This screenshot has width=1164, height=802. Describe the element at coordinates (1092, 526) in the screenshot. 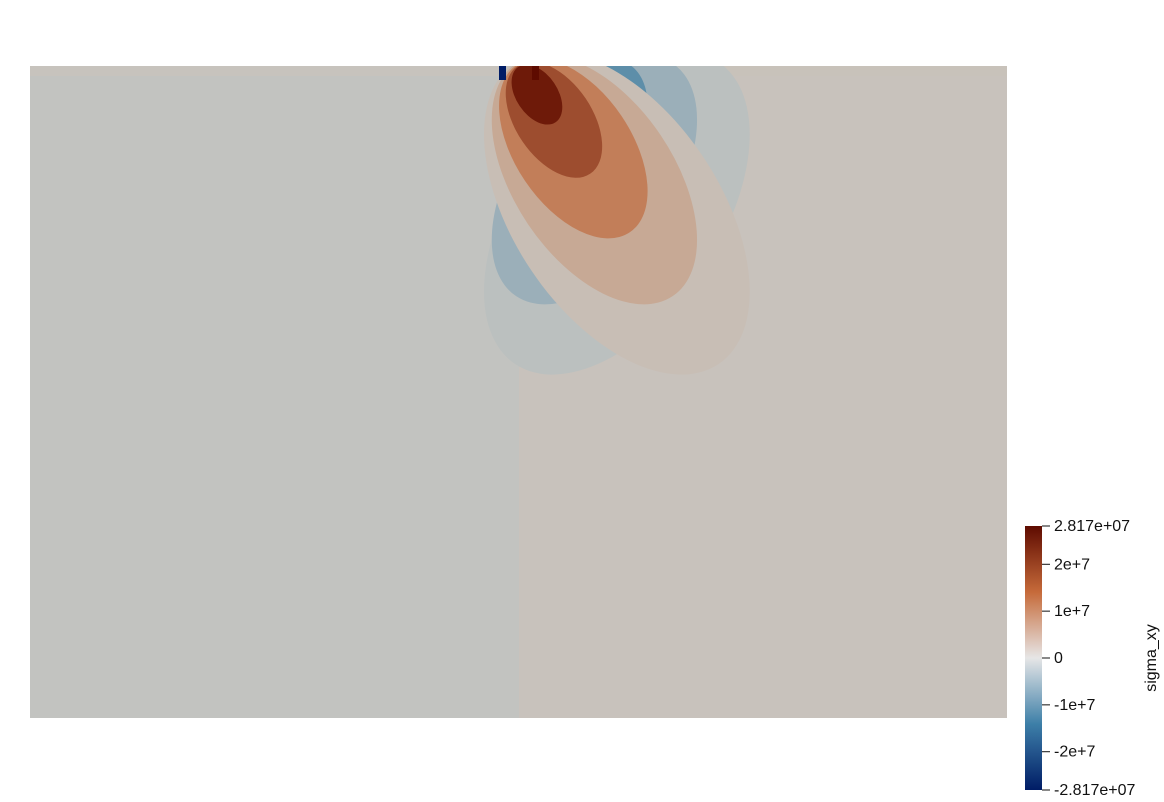

I see `colorbar-tick-label: 2.817e+07` at that location.